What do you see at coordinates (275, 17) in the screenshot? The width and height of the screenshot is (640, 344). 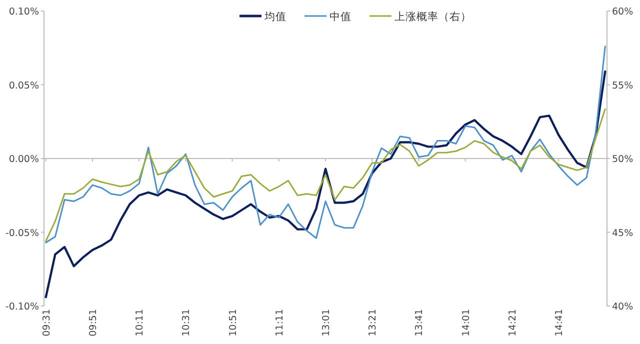 I see `legend-label: 均值` at bounding box center [275, 17].